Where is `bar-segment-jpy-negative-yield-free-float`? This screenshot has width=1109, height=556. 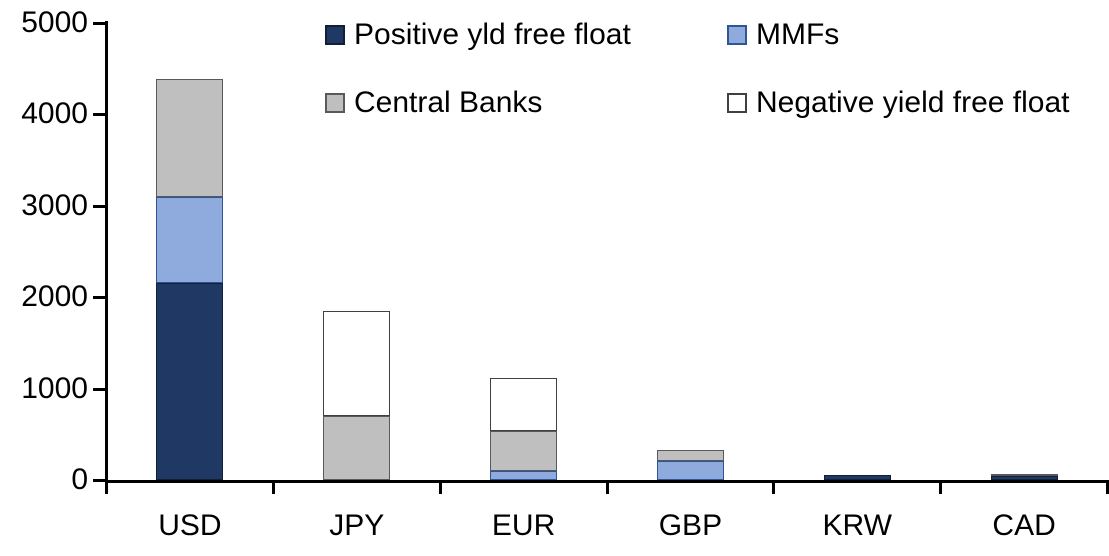 bar-segment-jpy-negative-yield-free-float is located at coordinates (357, 363).